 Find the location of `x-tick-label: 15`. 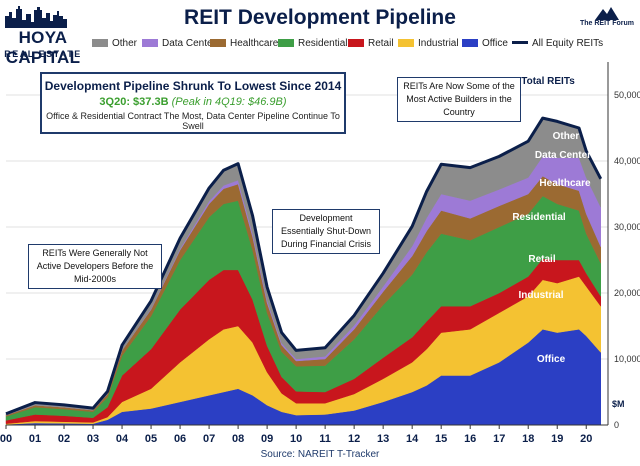

x-tick-label: 15 is located at coordinates (441, 439).